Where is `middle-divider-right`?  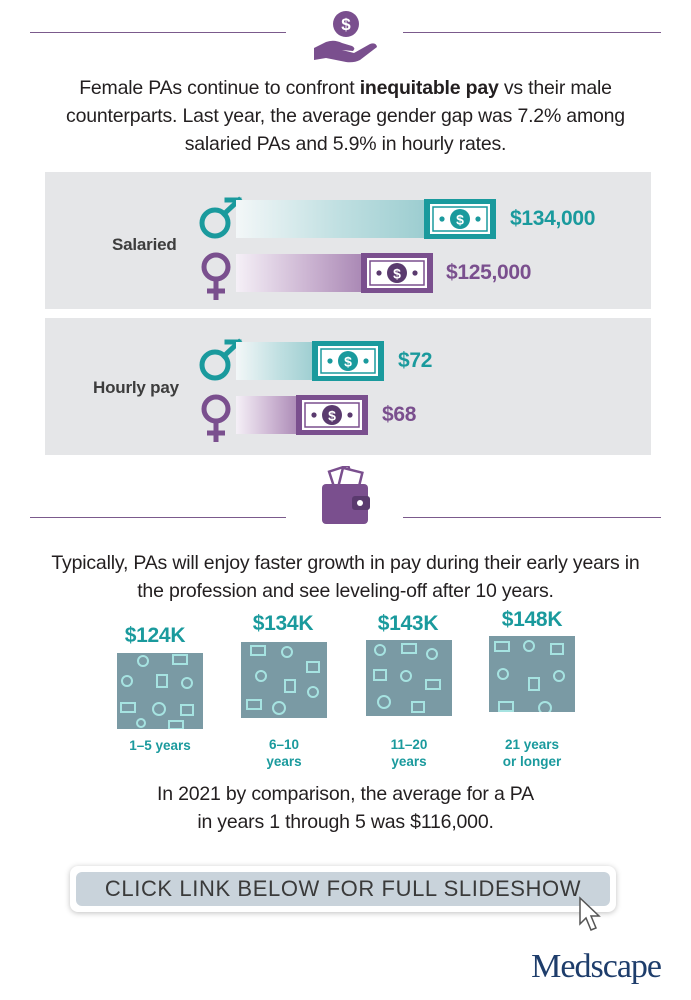
middle-divider-right is located at coordinates (532, 517).